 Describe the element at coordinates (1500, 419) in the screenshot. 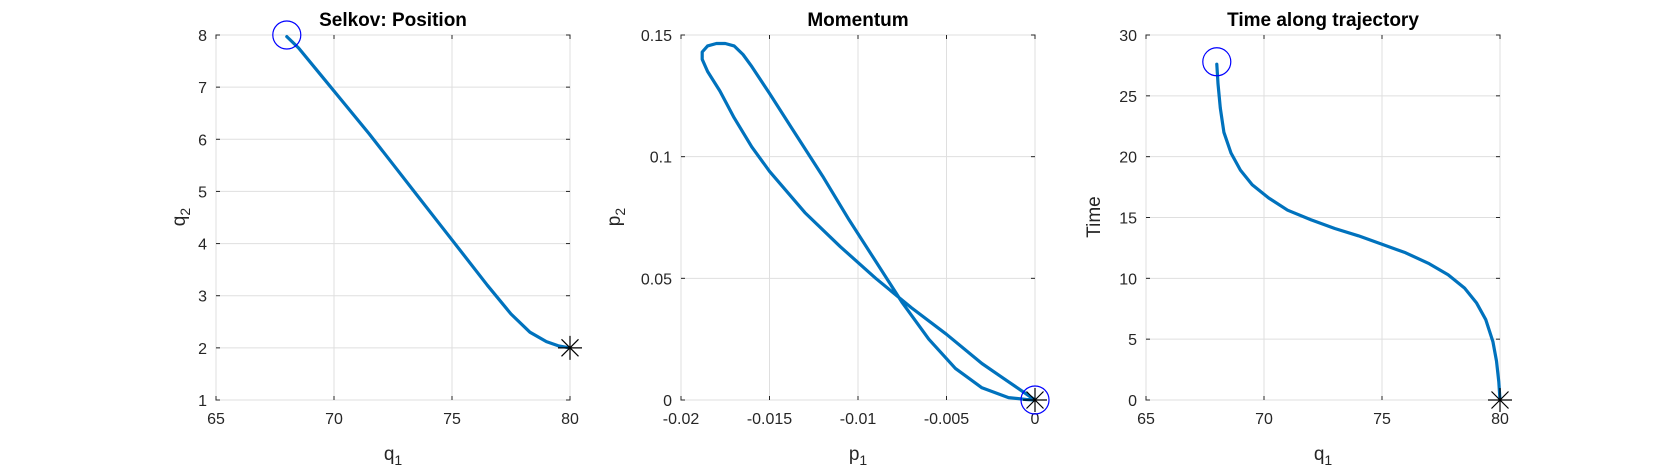

I see `time-x-tick-label: 80` at that location.